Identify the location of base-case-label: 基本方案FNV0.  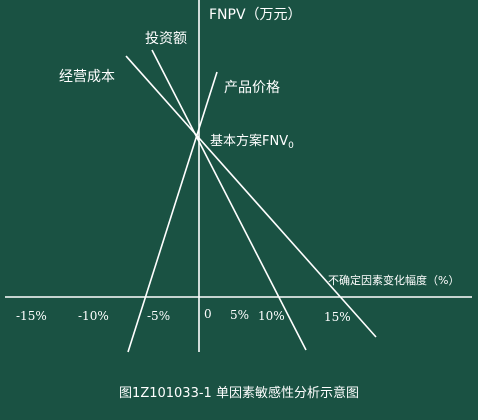
(252, 142).